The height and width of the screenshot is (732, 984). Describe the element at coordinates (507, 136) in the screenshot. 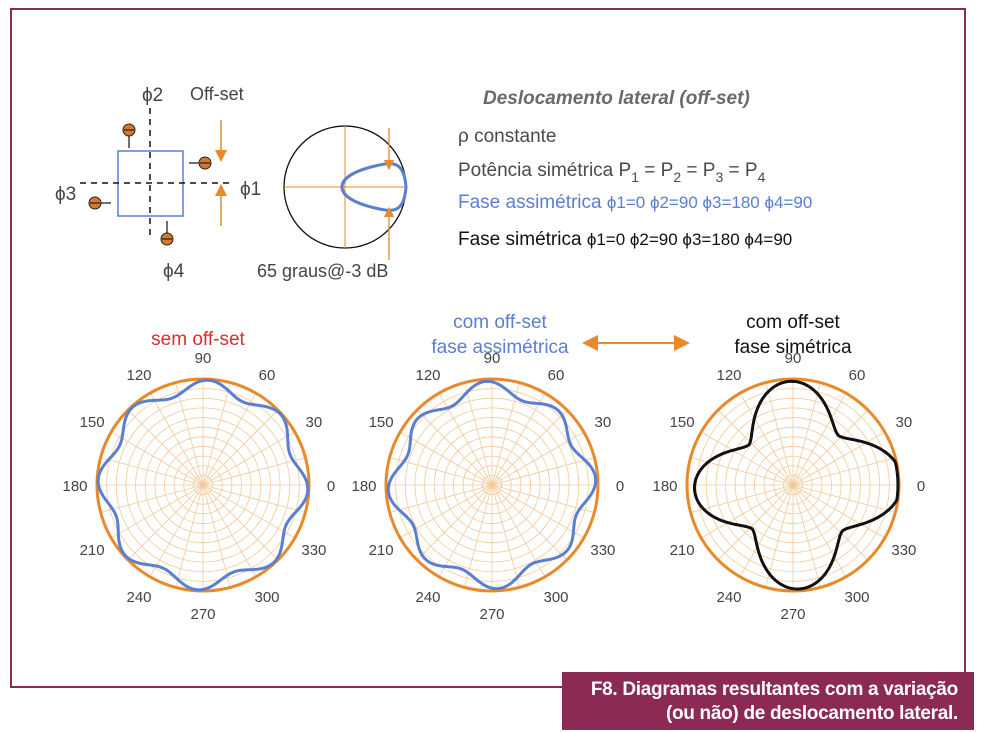

I see `rho-line: ρ constante` at that location.